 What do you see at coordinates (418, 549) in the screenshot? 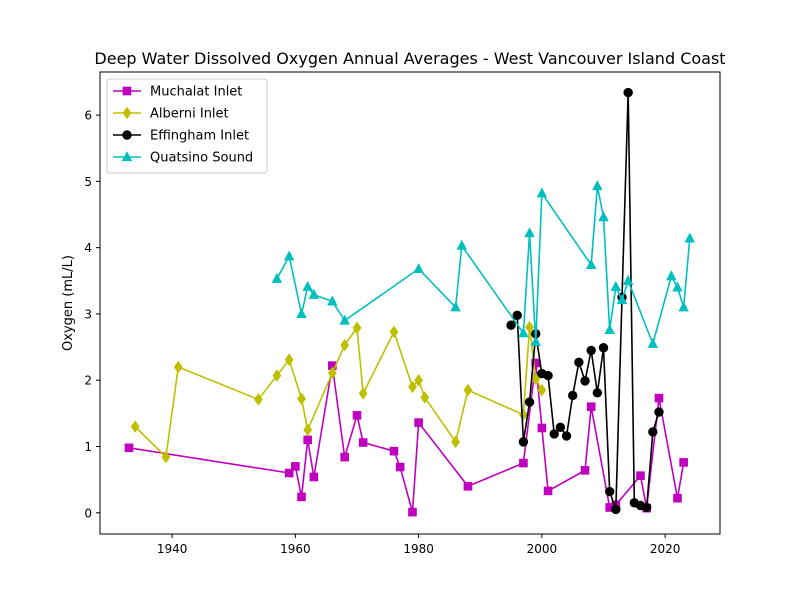
I see `x-tick-label: 1980` at bounding box center [418, 549].